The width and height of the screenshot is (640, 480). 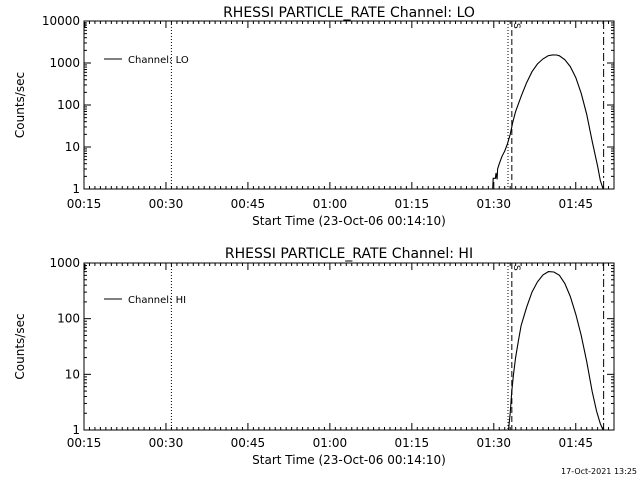 What do you see at coordinates (349, 221) in the screenshot?
I see `lo-x-axis-label: Start Time (23-Oct-06 00:14:10)` at bounding box center [349, 221].